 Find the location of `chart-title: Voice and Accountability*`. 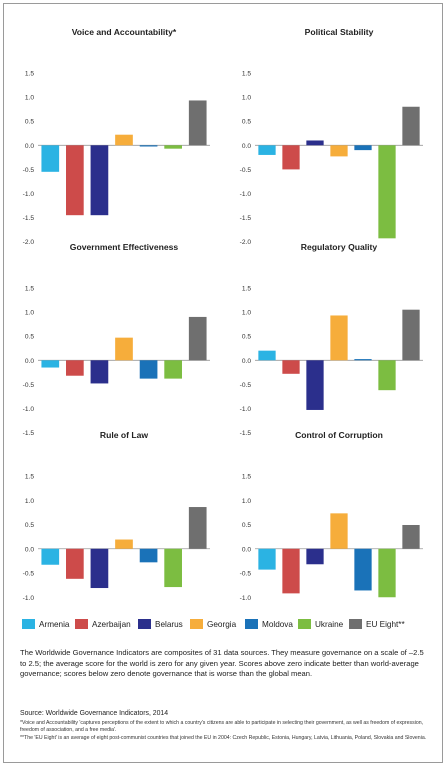

chart-title: Voice and Accountability* is located at coordinates (124, 32).